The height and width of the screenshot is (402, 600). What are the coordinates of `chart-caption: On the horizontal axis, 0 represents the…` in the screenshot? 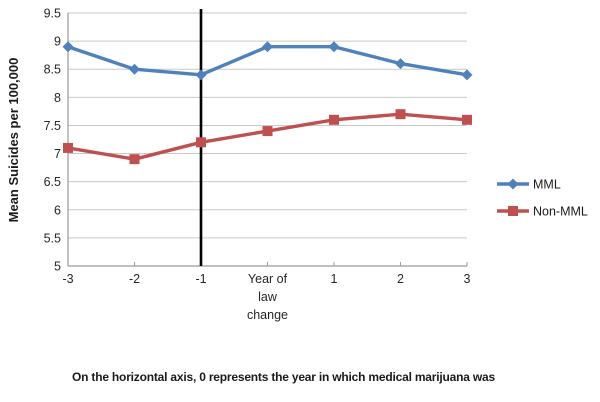 It's located at (283, 366).